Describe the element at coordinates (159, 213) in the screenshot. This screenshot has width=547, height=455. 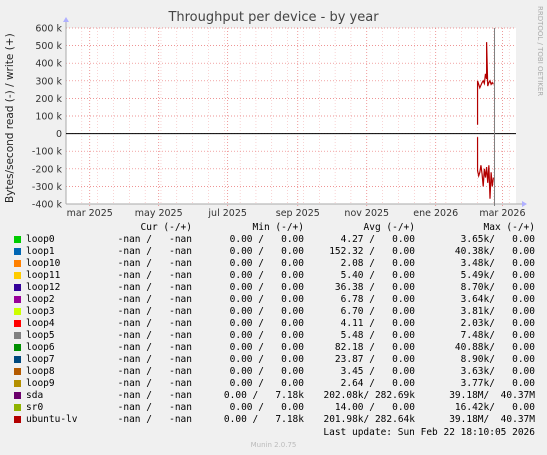
I see `x-tick-label: may 2025` at that location.